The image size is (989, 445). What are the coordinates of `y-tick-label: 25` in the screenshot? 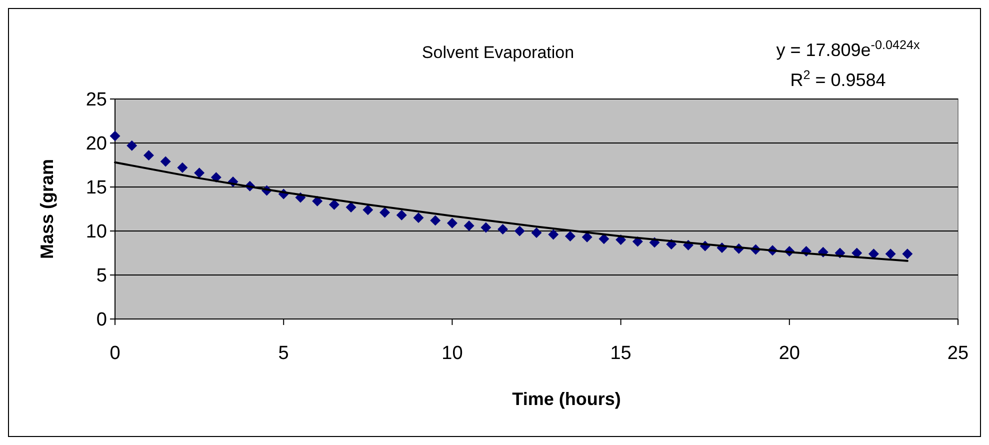 It's located at (96, 100).